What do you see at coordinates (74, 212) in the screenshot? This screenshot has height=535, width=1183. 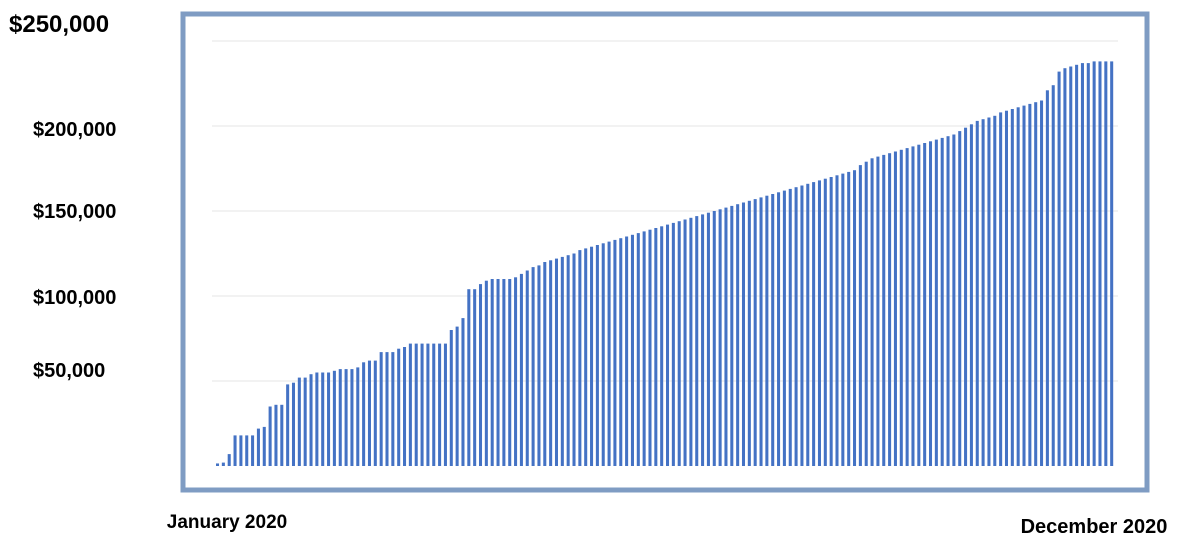 I see `y-tick-label: $150,000` at bounding box center [74, 212].